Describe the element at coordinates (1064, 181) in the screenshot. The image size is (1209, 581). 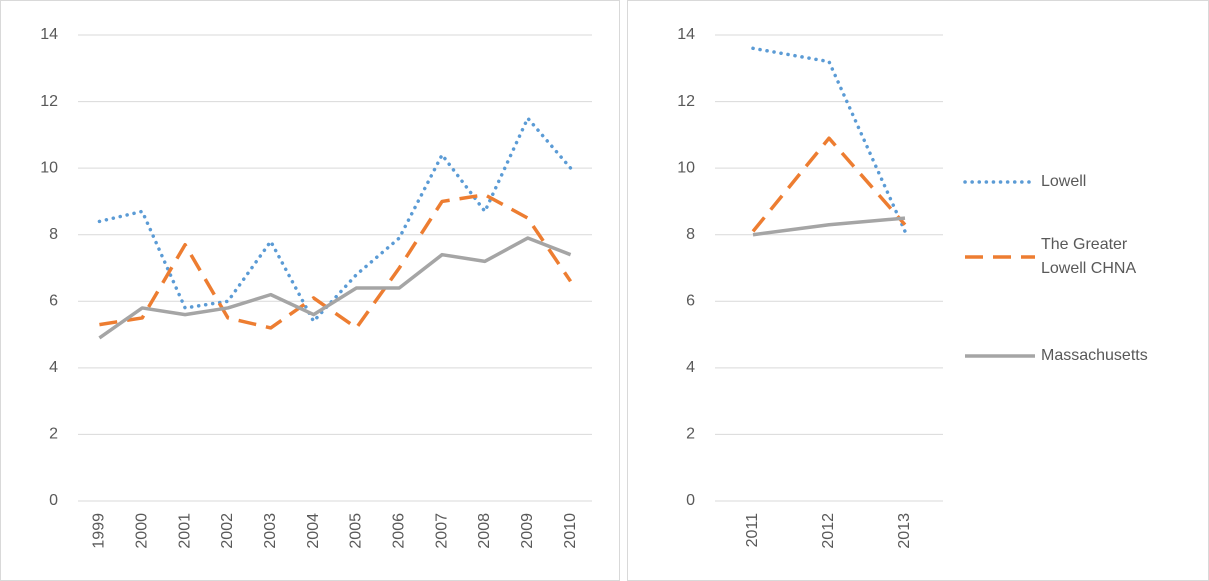
I see `legend-label: Lowell` at that location.